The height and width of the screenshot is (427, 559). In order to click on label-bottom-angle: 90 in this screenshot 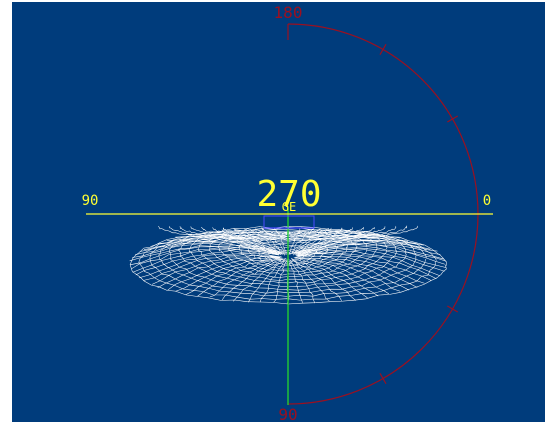, I will do `click(287, 413)`.